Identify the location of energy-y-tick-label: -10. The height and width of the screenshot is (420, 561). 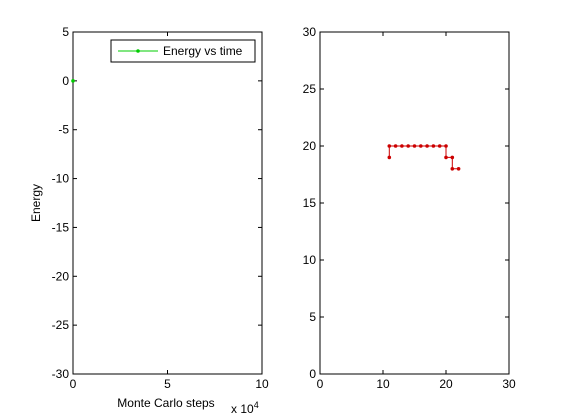
(61, 179).